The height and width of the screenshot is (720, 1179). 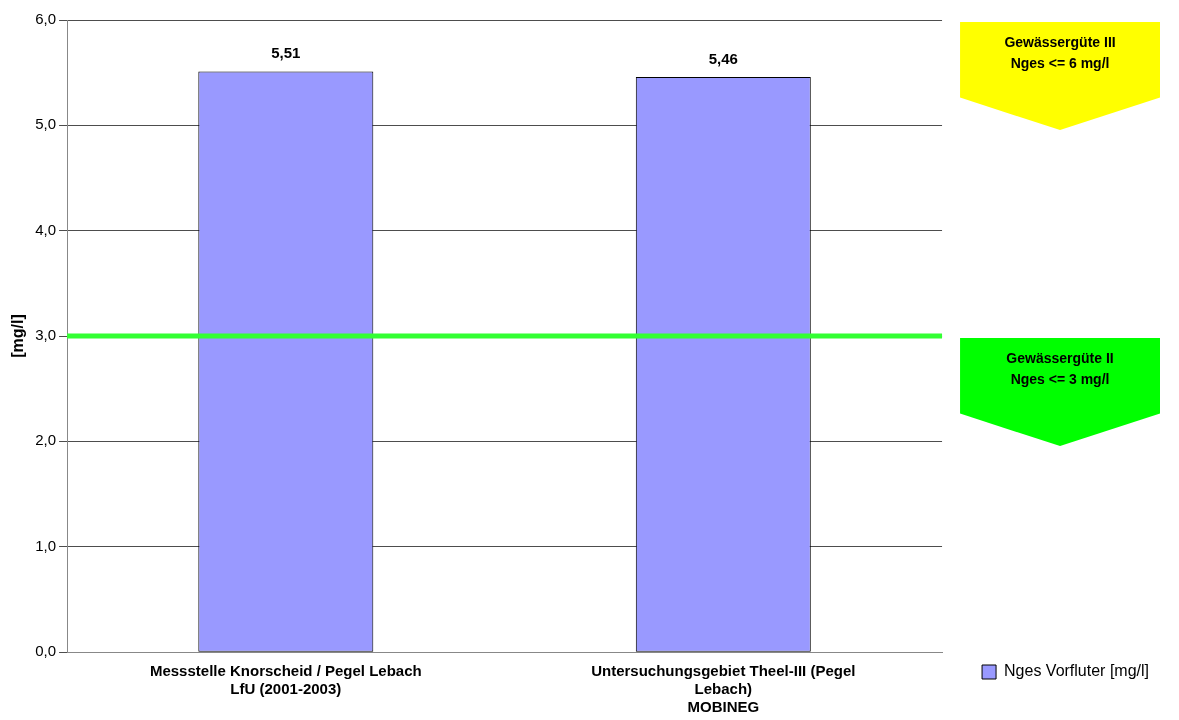 What do you see at coordinates (1077, 671) in the screenshot?
I see `legend-label: Nges Vorfluter [mg/l]` at bounding box center [1077, 671].